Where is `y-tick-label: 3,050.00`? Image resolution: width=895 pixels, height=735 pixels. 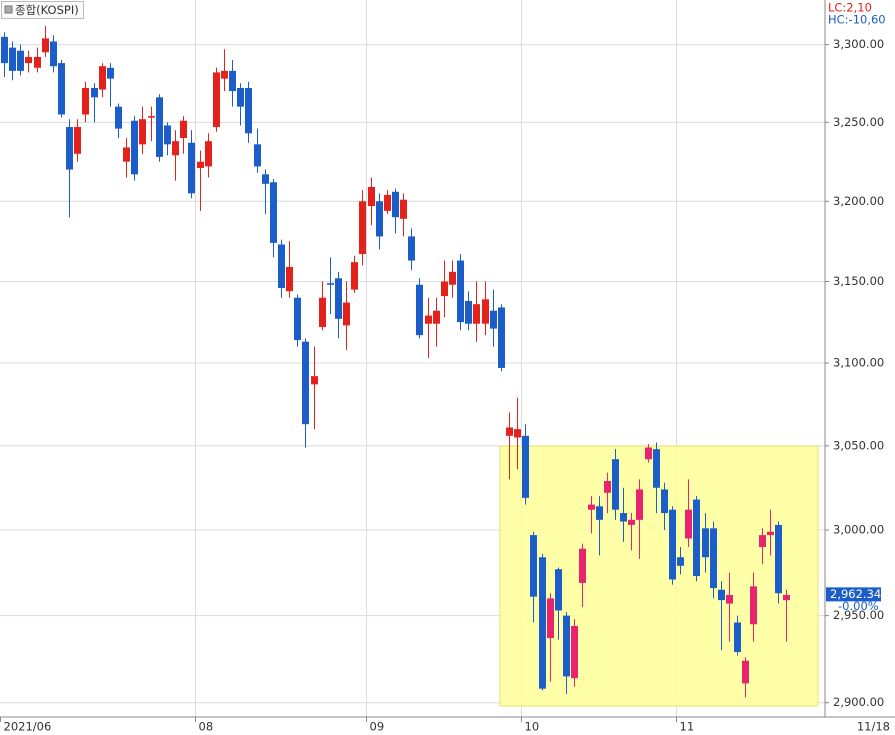 y-tick-label: 3,050.00 is located at coordinates (858, 445).